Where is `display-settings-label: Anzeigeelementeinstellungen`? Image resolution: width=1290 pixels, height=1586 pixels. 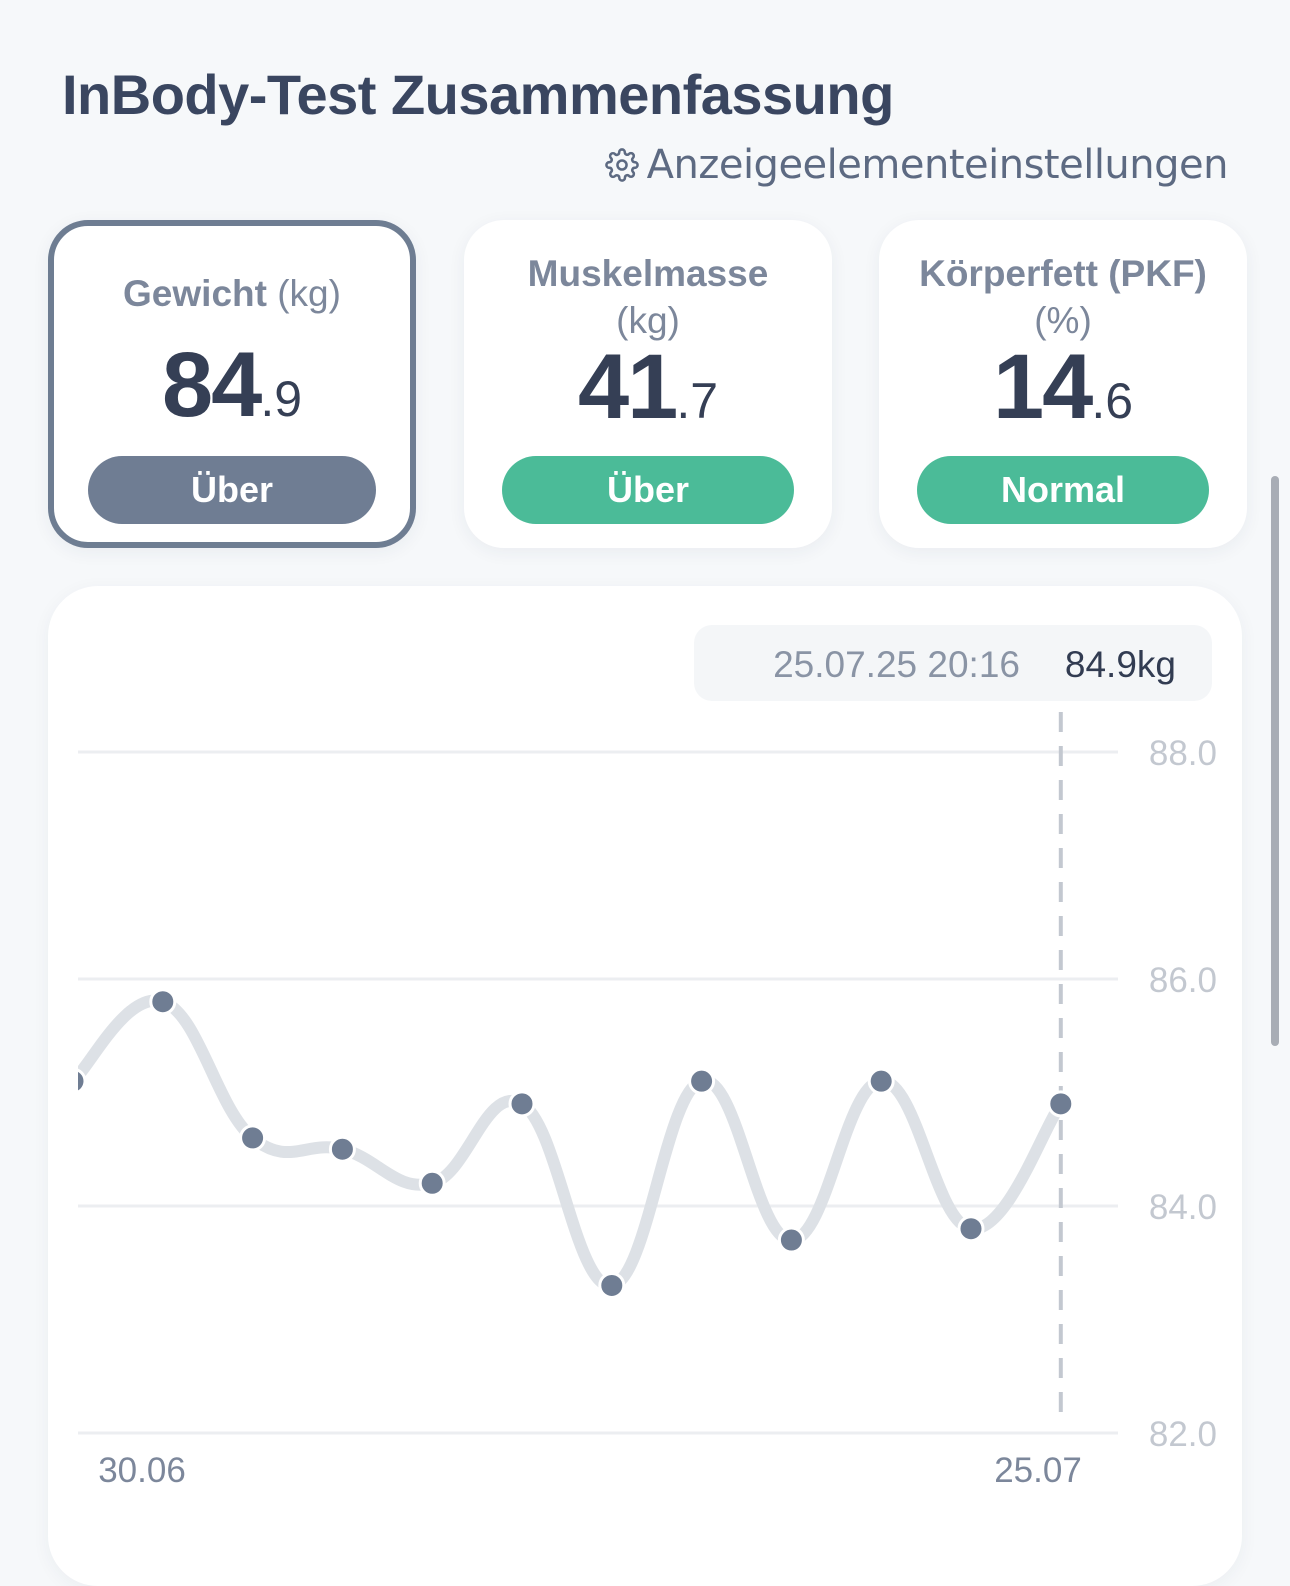
display-settings-label: Anzeigeelementeinstellungen is located at coordinates (937, 165).